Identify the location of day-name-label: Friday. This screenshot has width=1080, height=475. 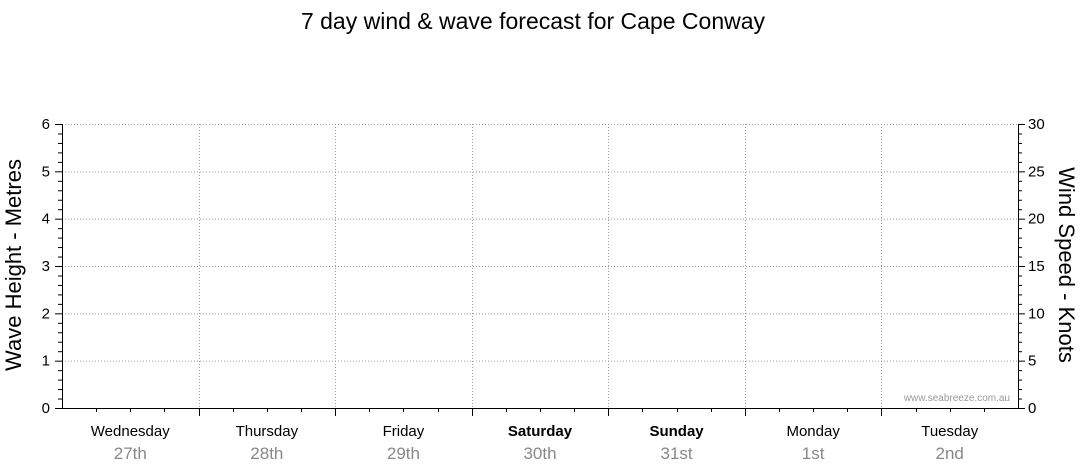
(404, 431).